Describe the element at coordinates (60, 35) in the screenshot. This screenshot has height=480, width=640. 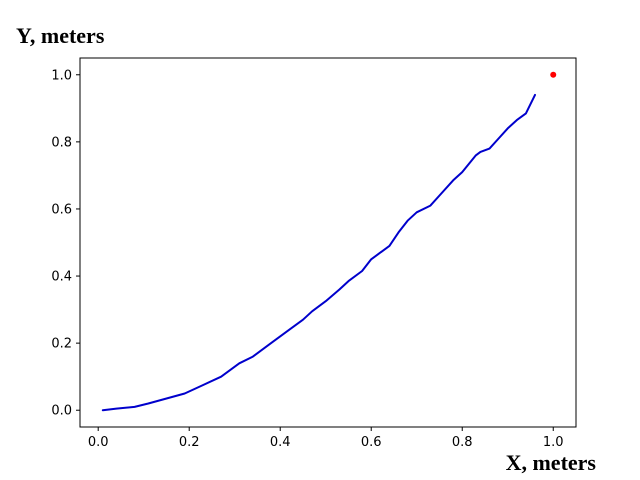
I see `y-axis-title: Y, meters` at that location.